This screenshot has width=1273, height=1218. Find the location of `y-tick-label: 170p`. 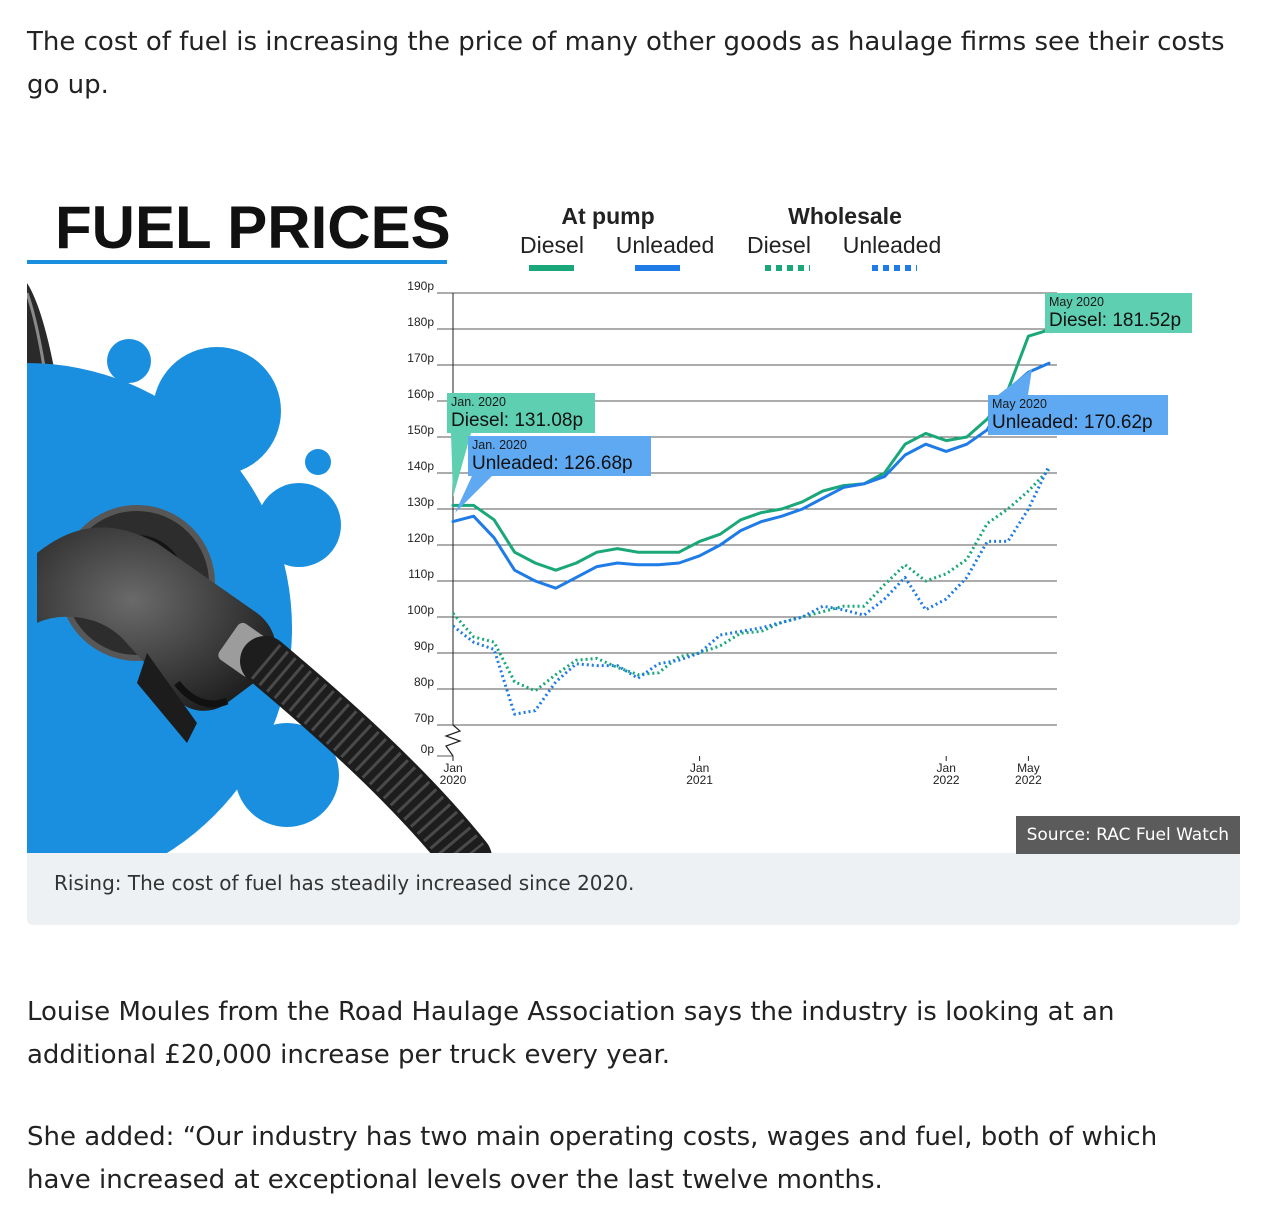

y-tick-label: 170p is located at coordinates (420, 358).